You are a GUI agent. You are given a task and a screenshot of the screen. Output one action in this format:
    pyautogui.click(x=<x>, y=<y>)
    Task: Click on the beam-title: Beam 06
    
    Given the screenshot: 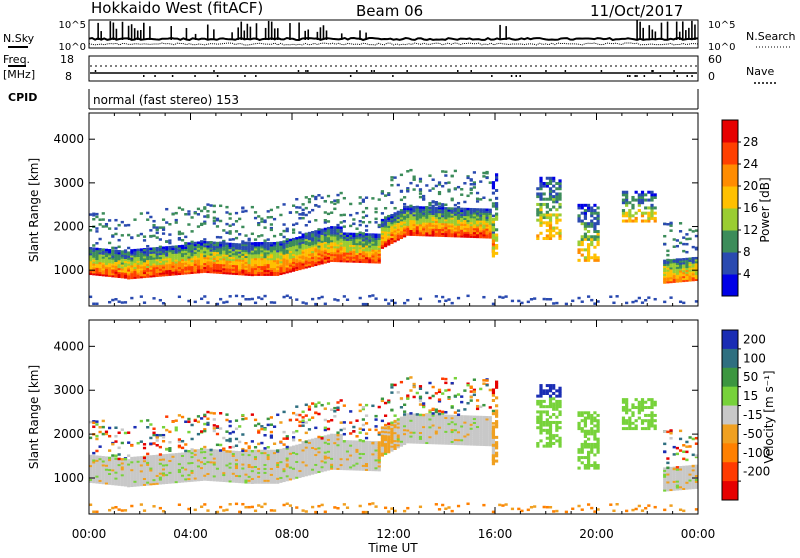 What is the action you would take?
    pyautogui.click(x=389, y=11)
    